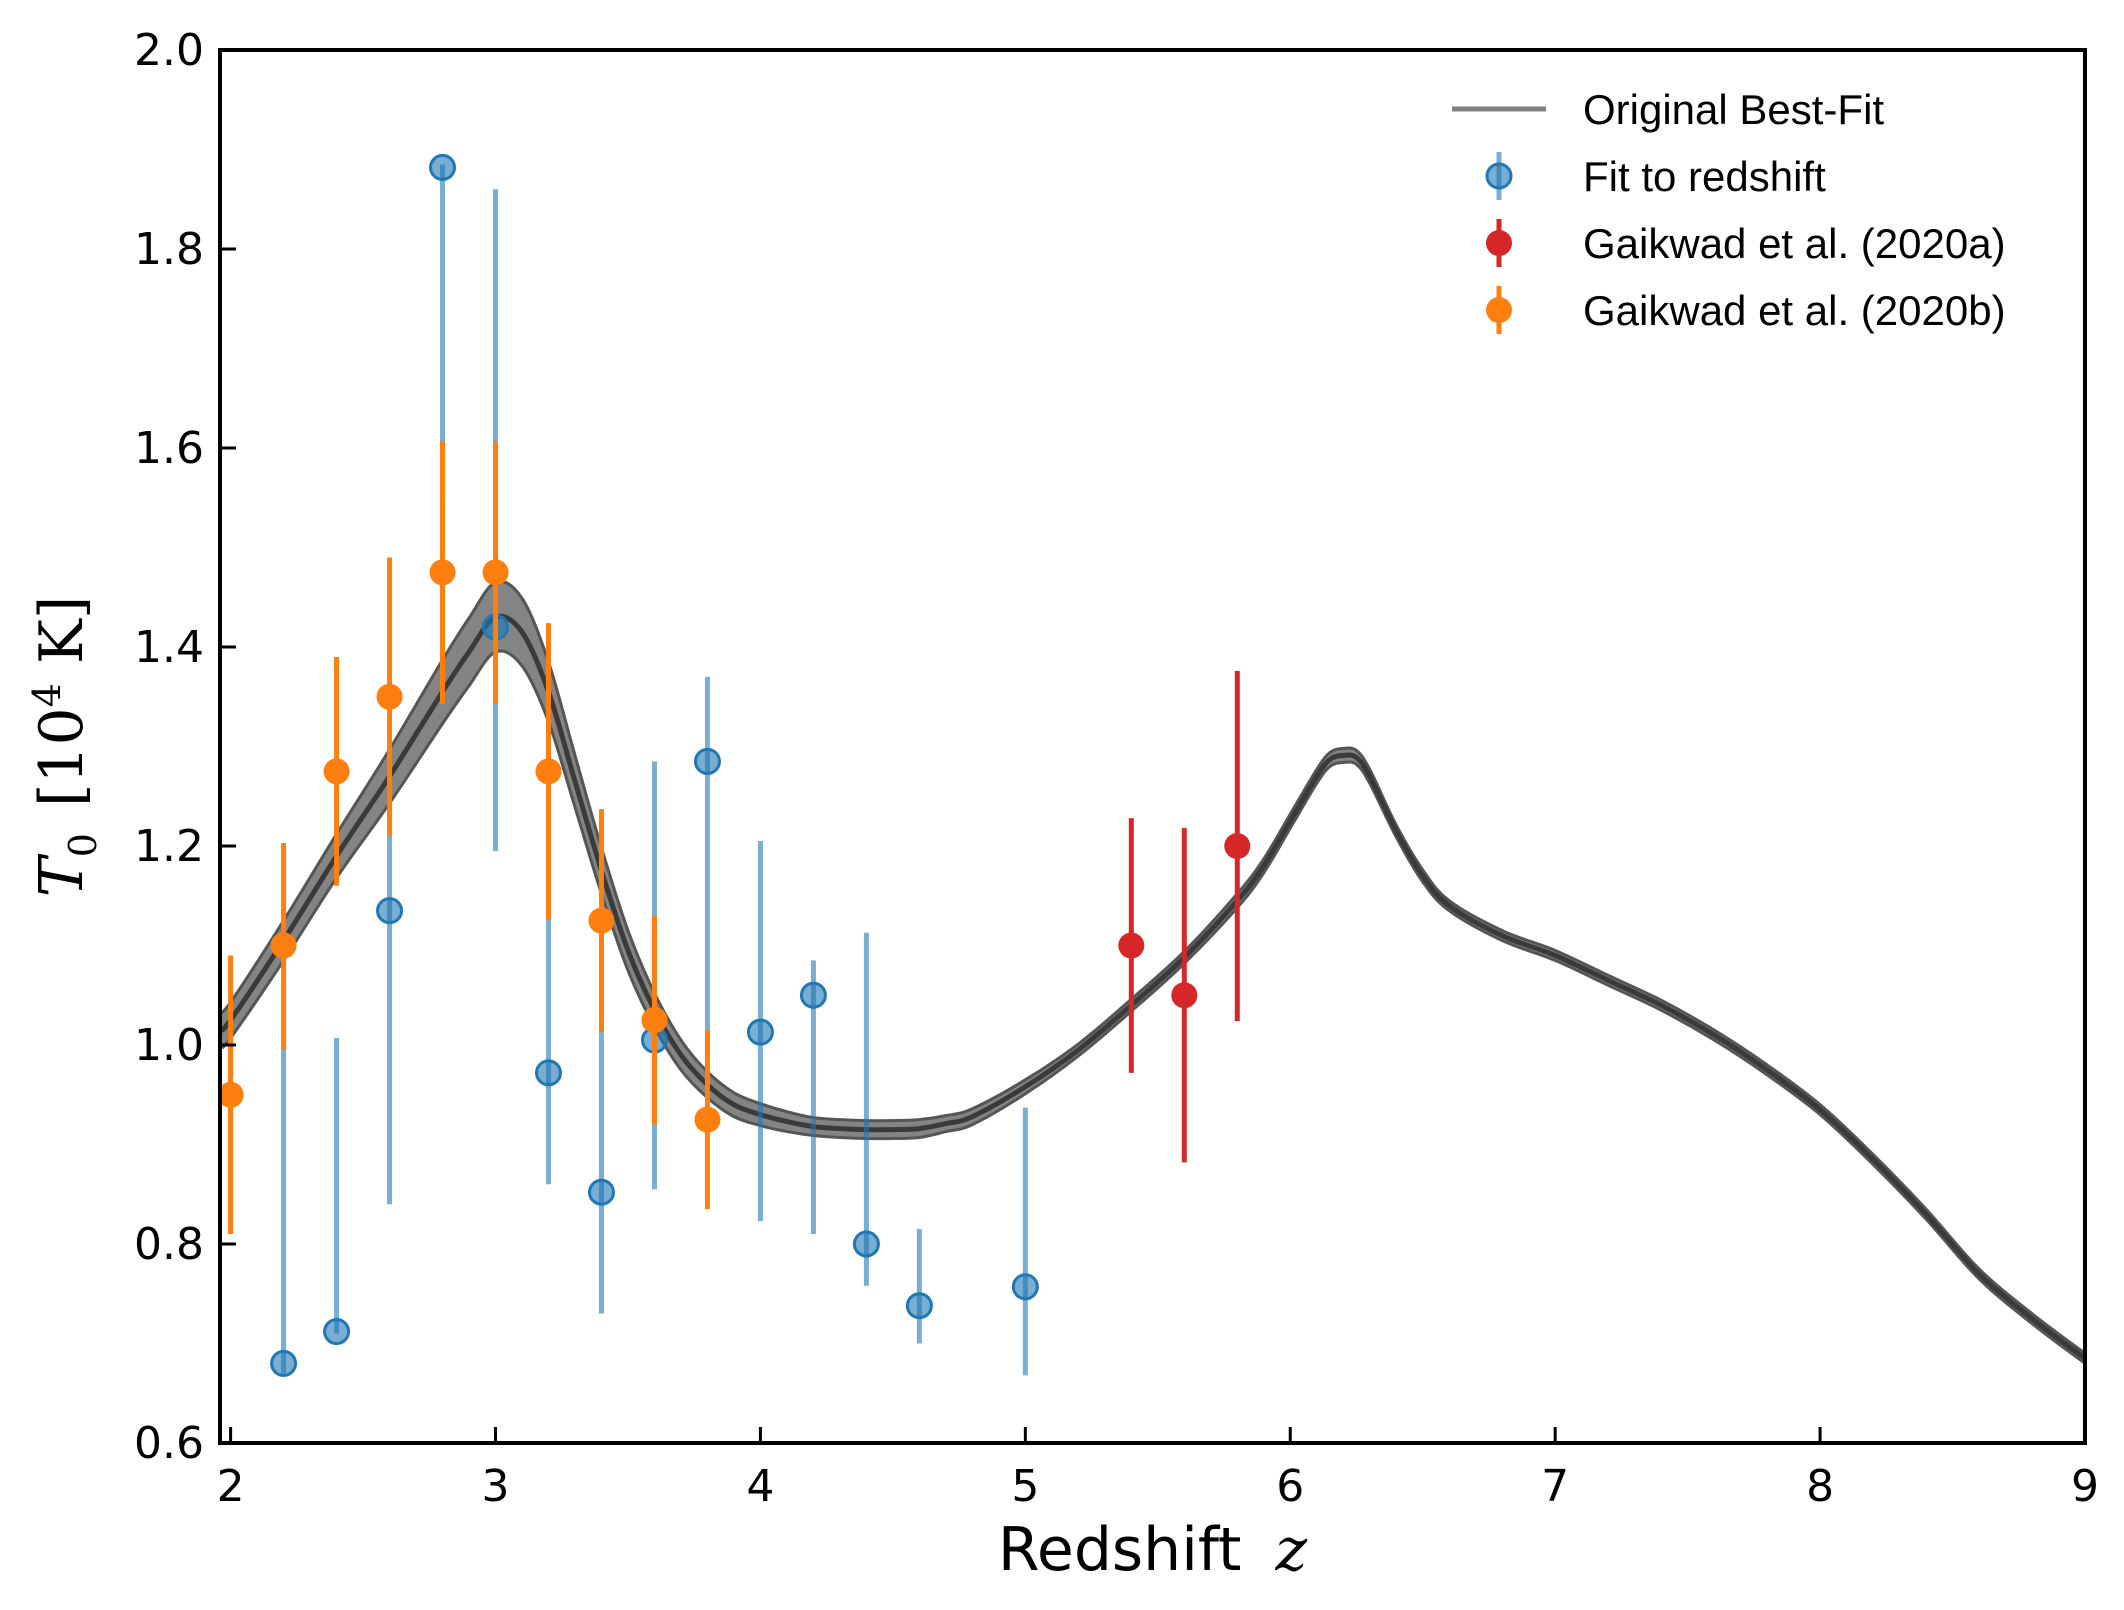  What do you see at coordinates (231, 1486) in the screenshot?
I see `x-tick-label-0: 2` at bounding box center [231, 1486].